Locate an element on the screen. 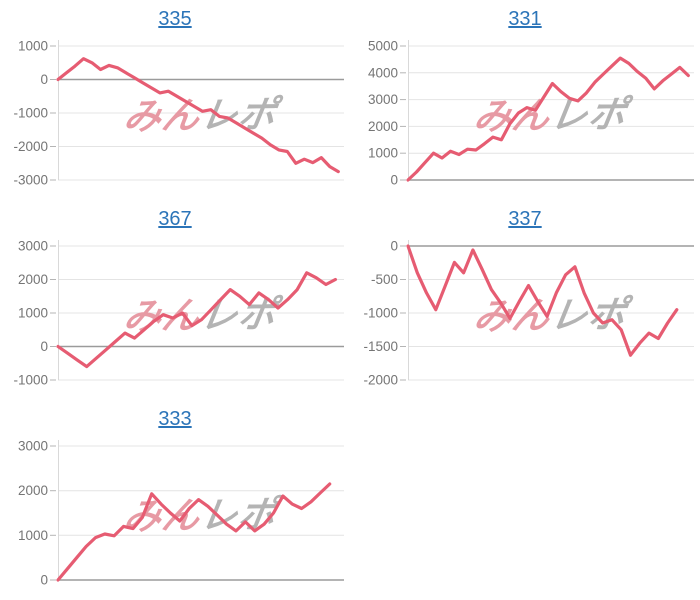 This screenshot has height=600, width=700. chart-grid: 3000 2000 1000 0 -1000 is located at coordinates (178, 313).